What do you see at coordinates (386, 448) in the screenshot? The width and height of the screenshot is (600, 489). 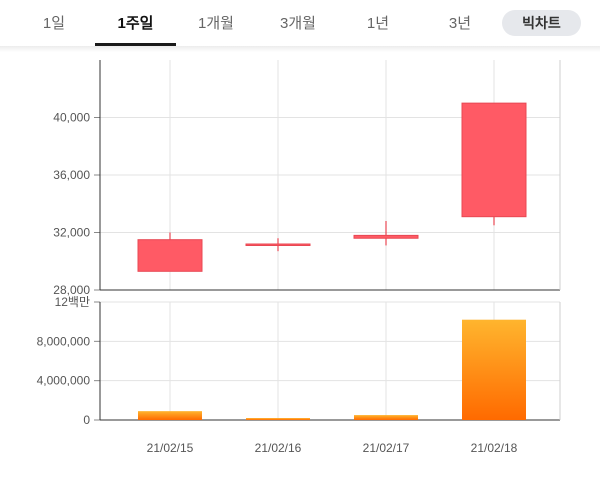 I see `x-label-2: 21/02/17` at bounding box center [386, 448].